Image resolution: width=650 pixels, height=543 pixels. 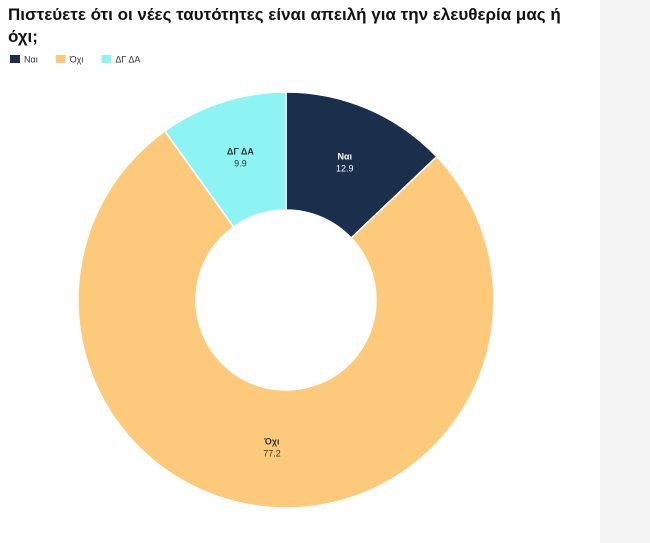 I want to click on slice-category: ΔΓ ΔΑ, so click(x=241, y=152).